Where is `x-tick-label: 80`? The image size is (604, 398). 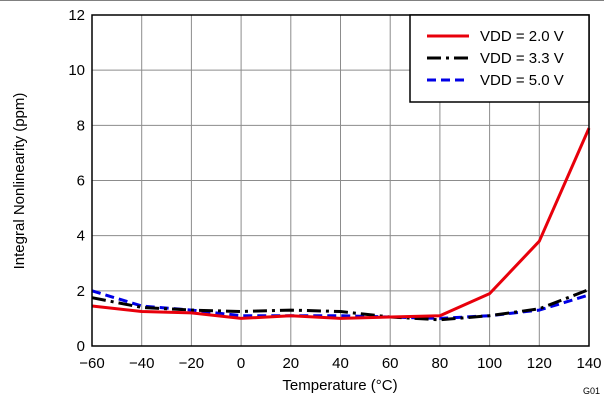
x-tick-label: 80 is located at coordinates (440, 363).